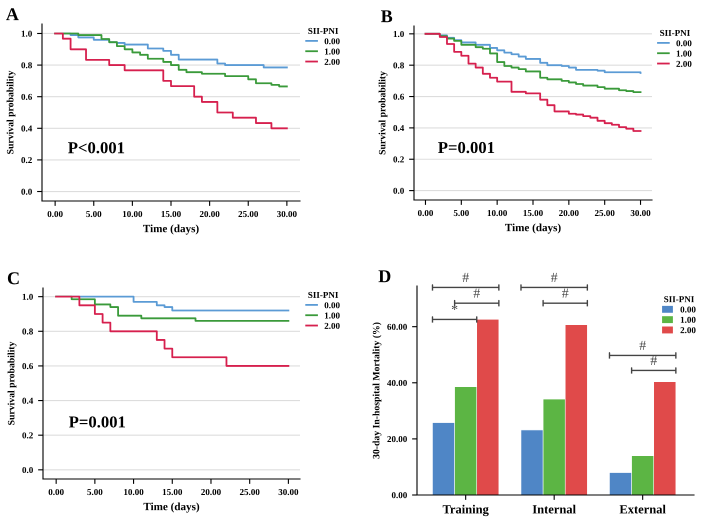 The image size is (708, 517). I want to click on chart-title: A, so click(12, 14).